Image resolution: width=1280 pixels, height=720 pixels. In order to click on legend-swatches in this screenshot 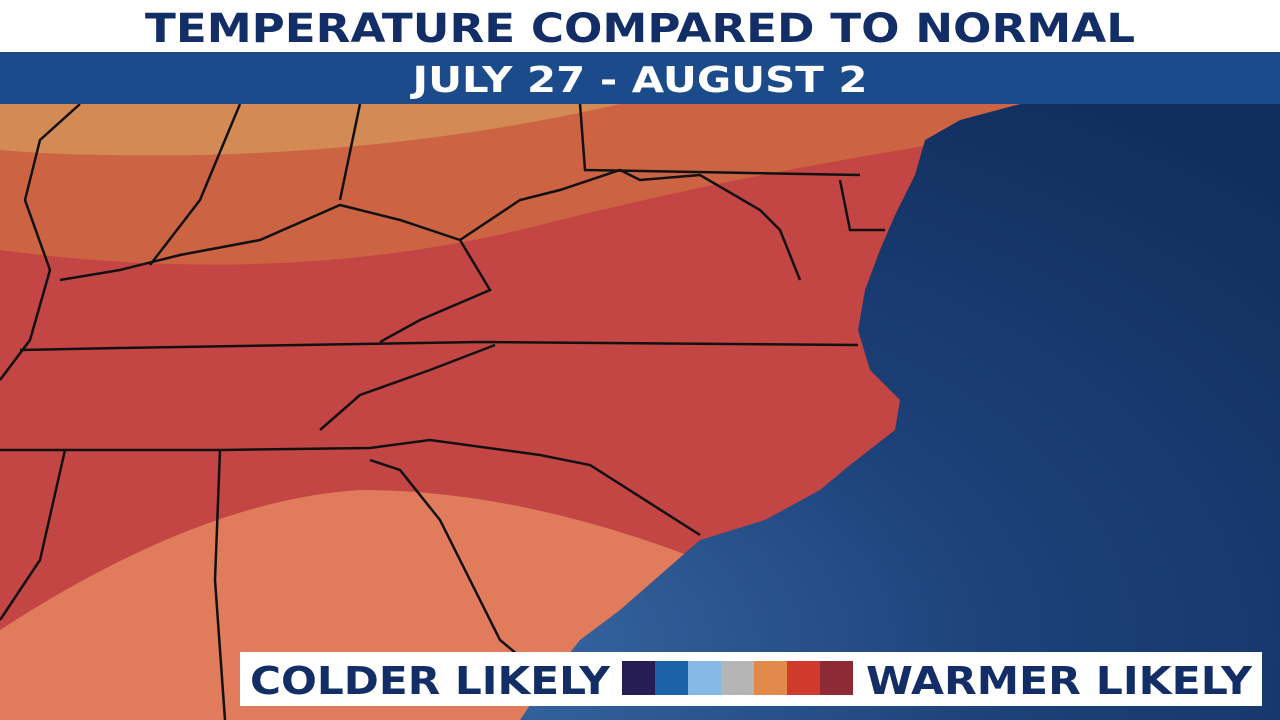, I will do `click(737, 678)`.